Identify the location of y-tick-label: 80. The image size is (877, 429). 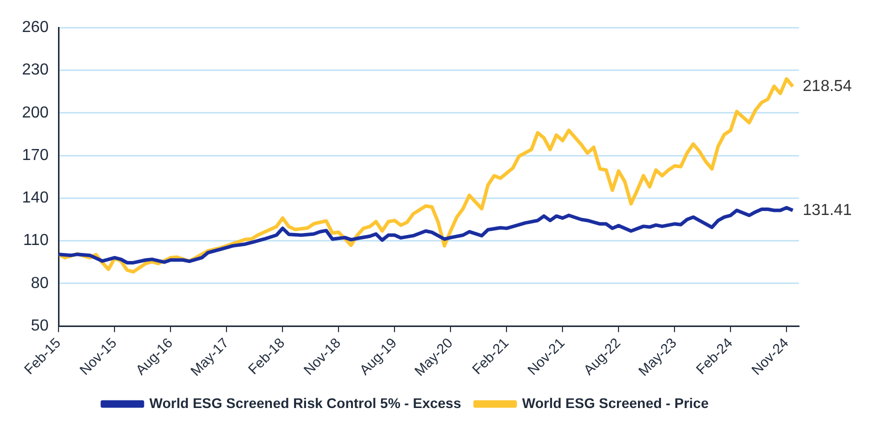
(39, 283).